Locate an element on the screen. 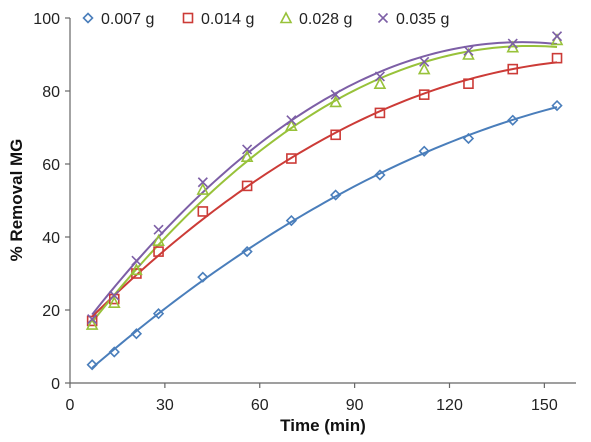  y-tick-label: 80 is located at coordinates (51, 92).